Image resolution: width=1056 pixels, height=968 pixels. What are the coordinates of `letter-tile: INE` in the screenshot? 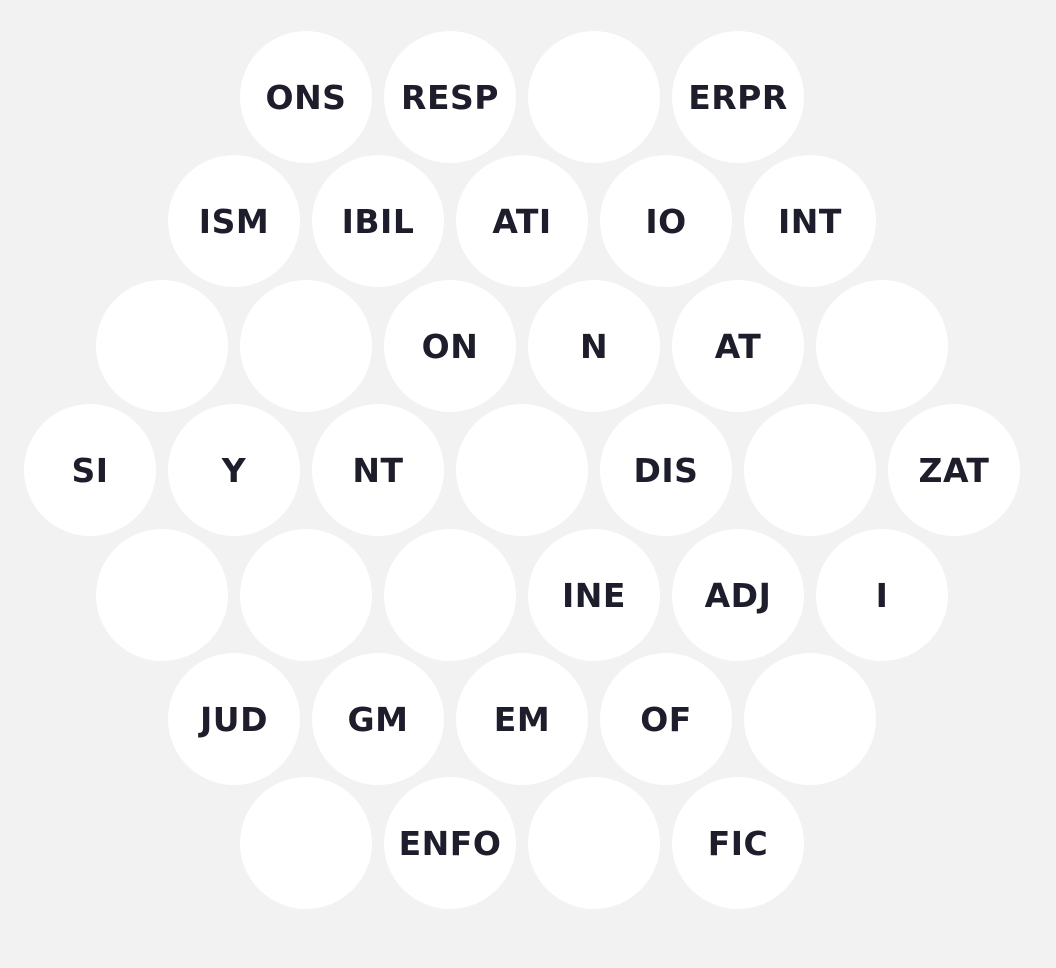 It's located at (594, 595).